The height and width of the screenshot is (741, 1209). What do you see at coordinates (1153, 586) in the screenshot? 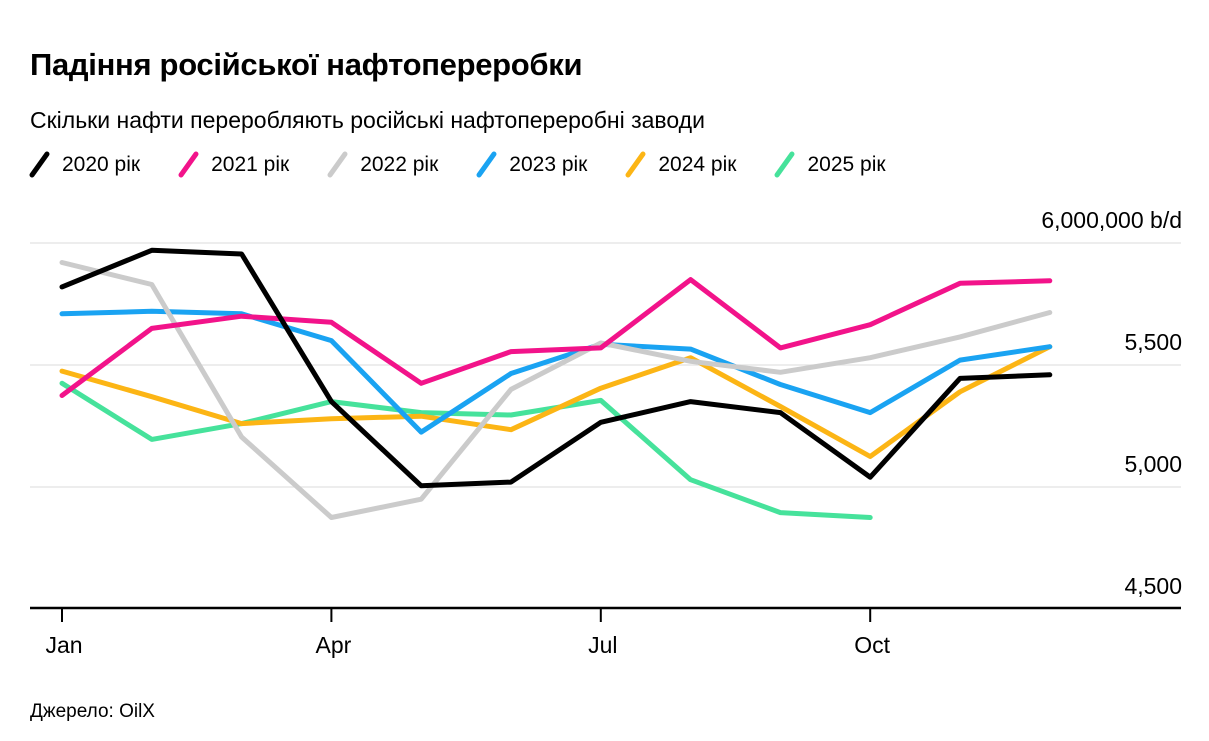
I see `y-axis-label: 4,500` at bounding box center [1153, 586].